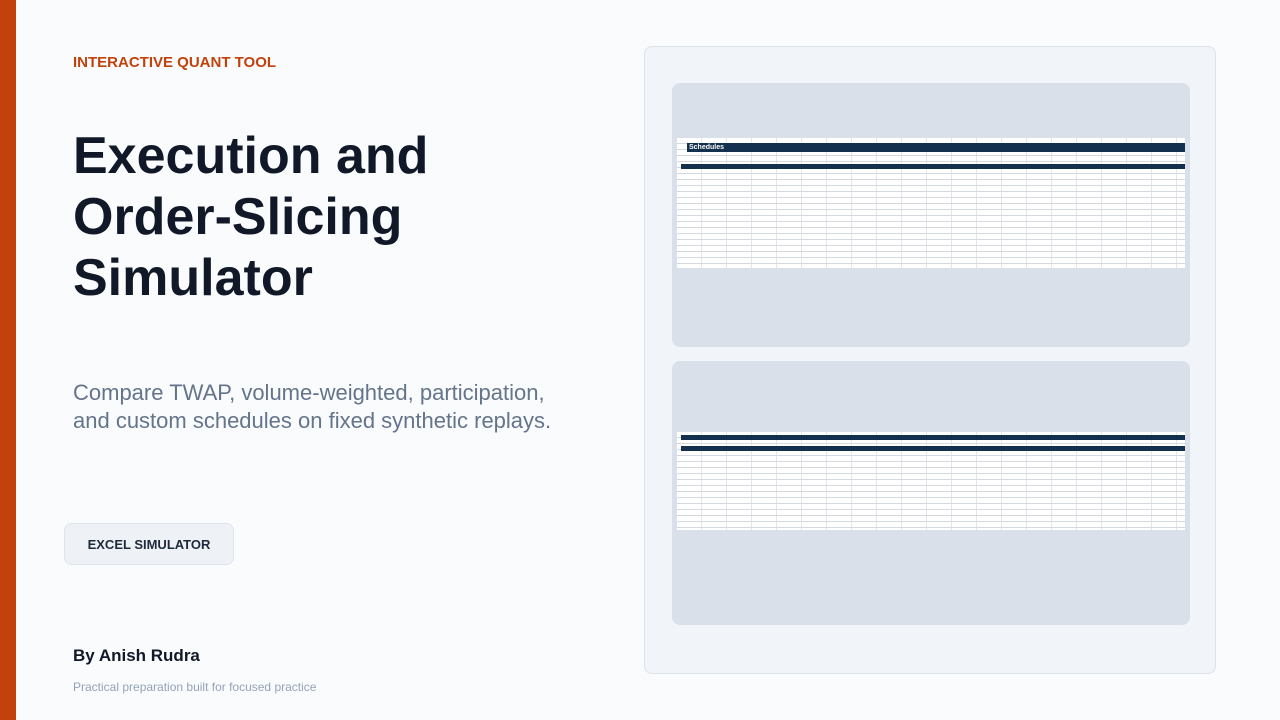 The width and height of the screenshot is (1280, 720). What do you see at coordinates (936, 147) in the screenshot?
I see `sheet-title: Schedules` at bounding box center [936, 147].